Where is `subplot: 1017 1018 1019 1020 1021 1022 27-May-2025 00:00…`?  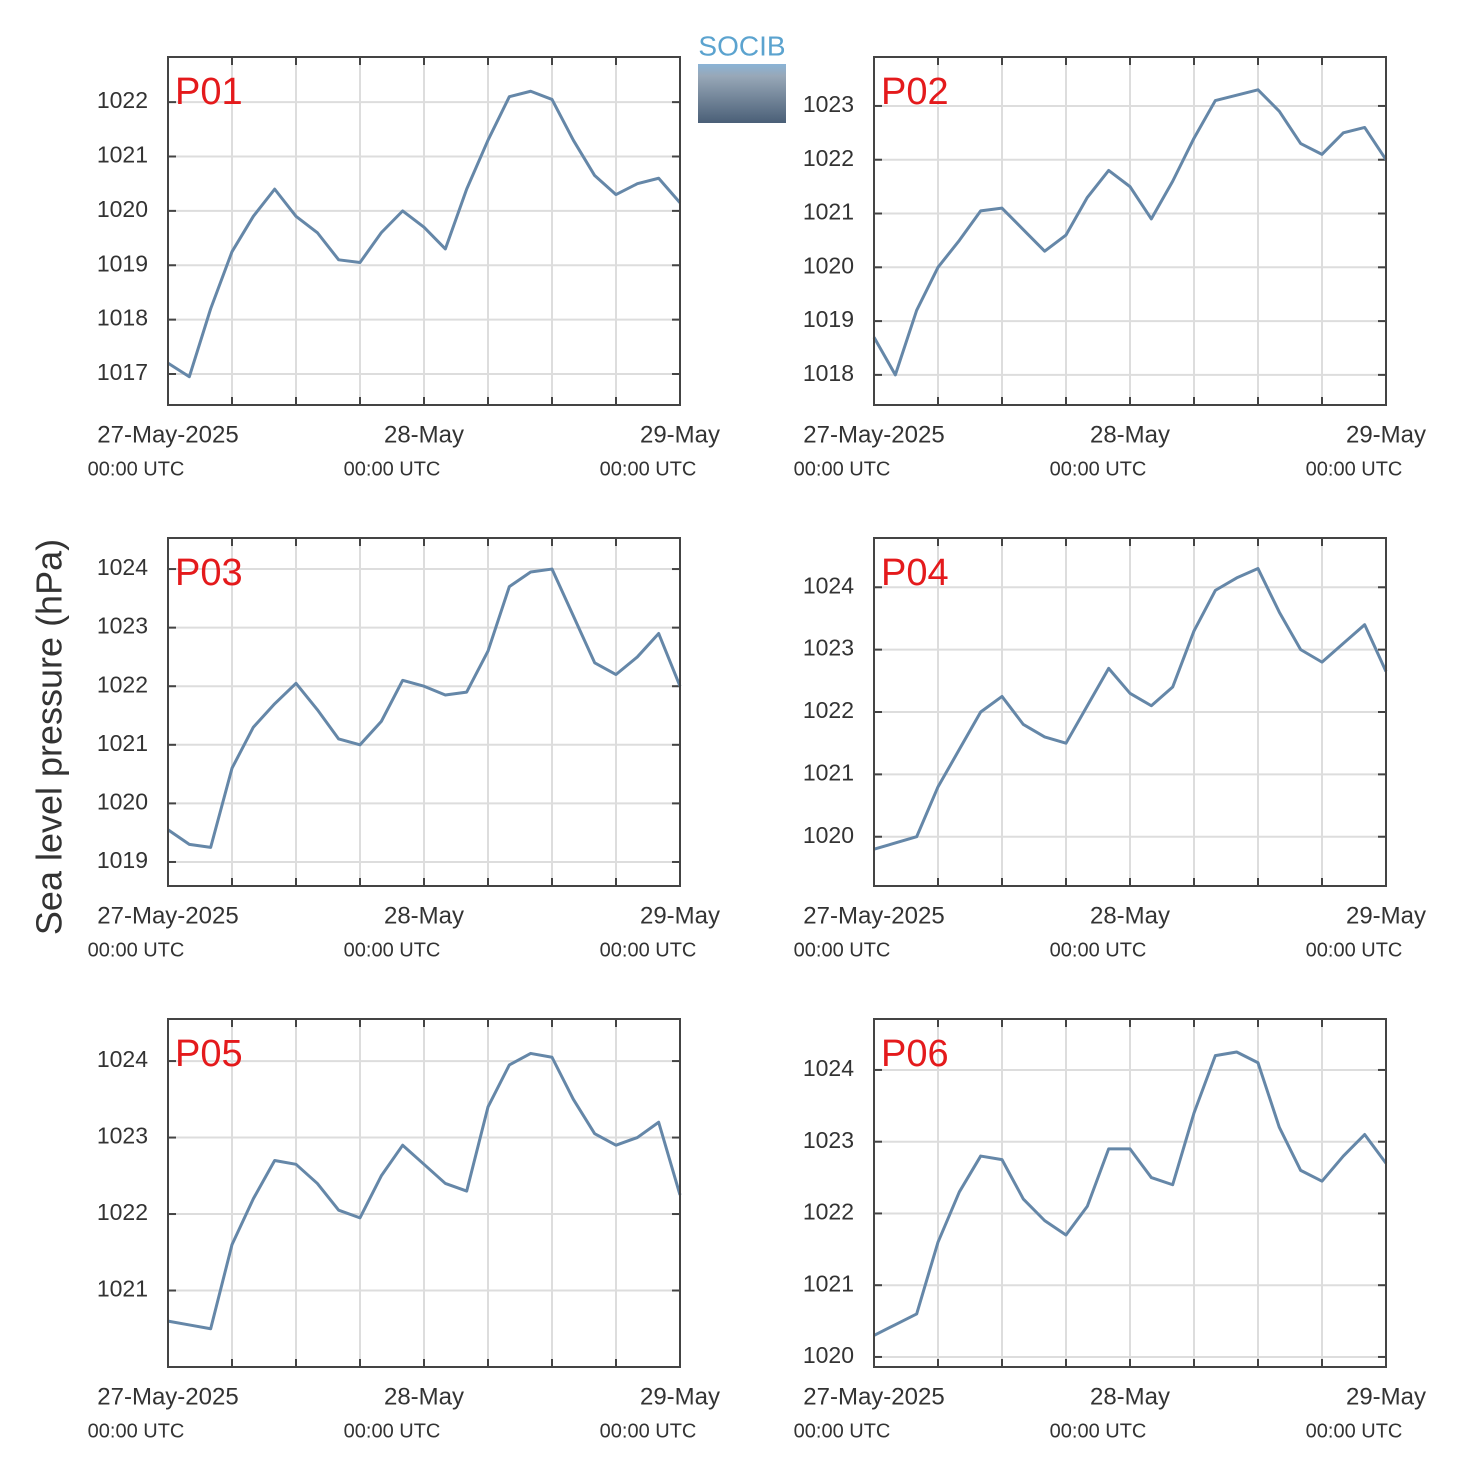
subplot: 1017 1018 1019 1020 1021 1022 27-May-2025 00:00… is located at coordinates (404, 268).